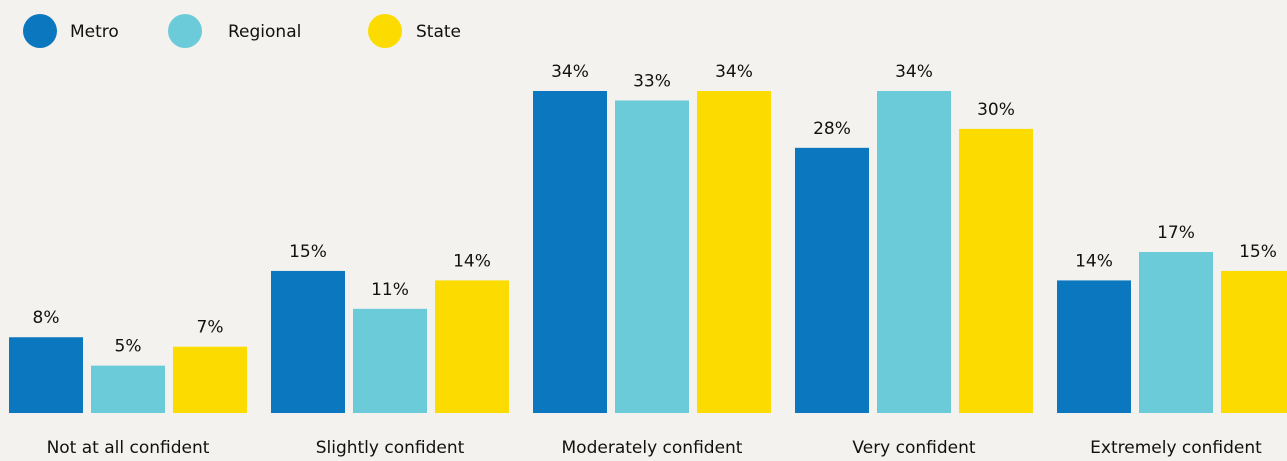  What do you see at coordinates (652, 81) in the screenshot?
I see `value-label: 33%` at bounding box center [652, 81].